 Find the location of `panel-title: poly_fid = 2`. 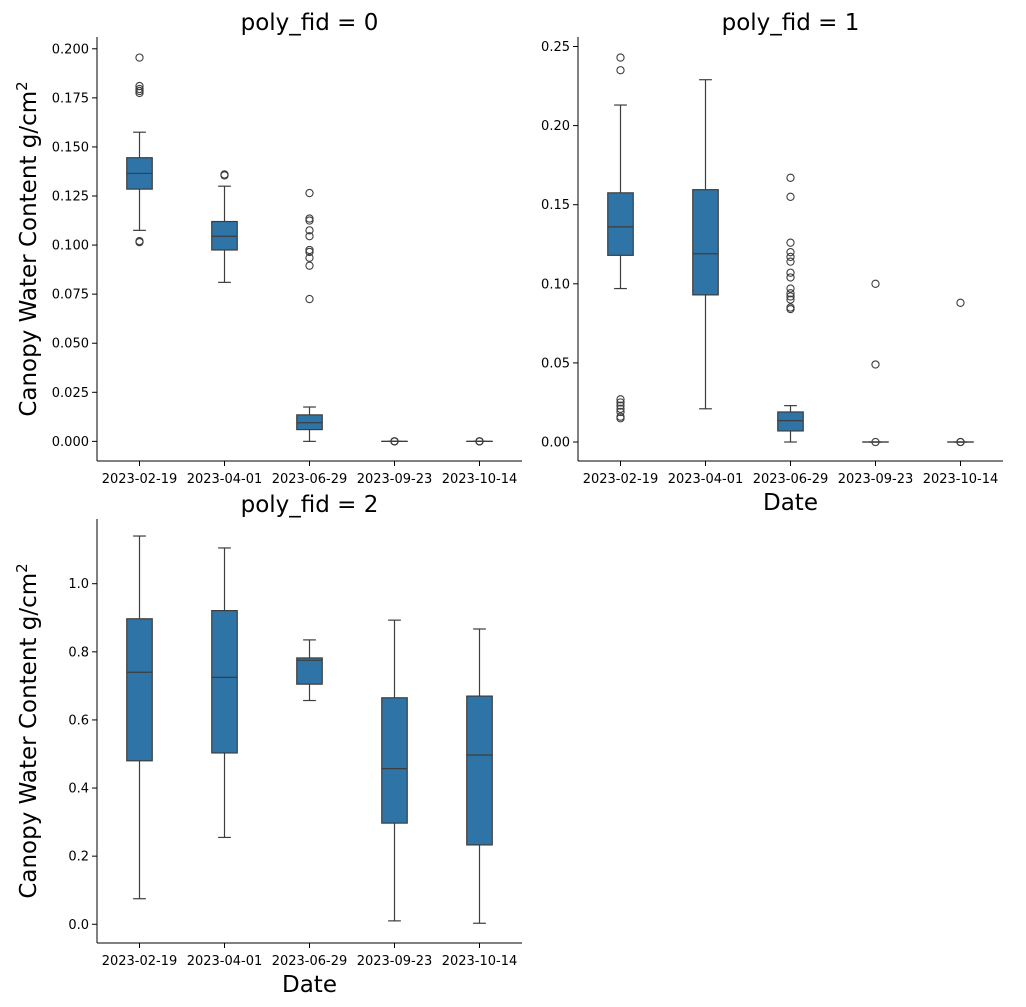

panel-title: poly_fid = 2 is located at coordinates (310, 505).